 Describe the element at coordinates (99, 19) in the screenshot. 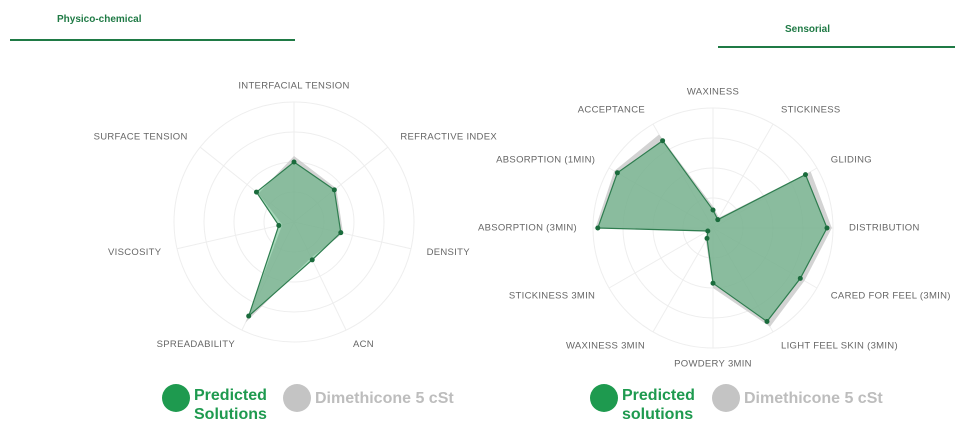

I see `tab: Physico-chemical` at that location.